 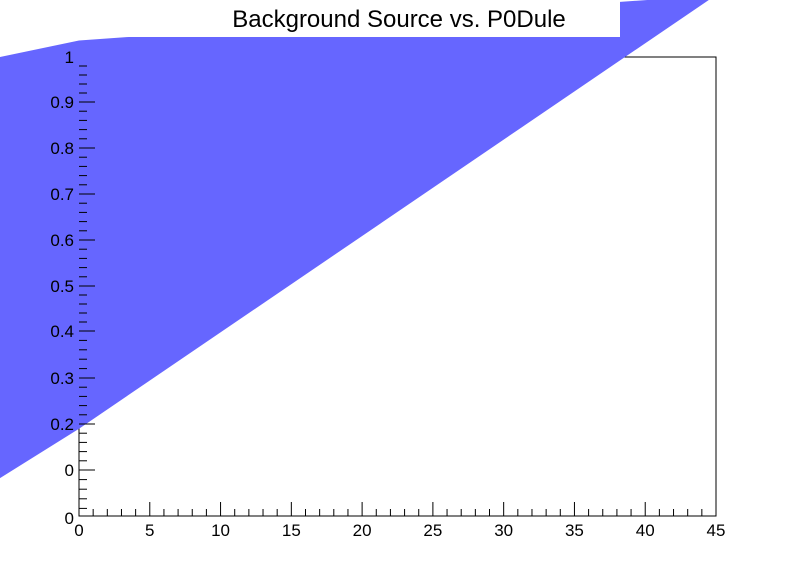 I want to click on y-tick-label: 0.5, so click(x=62, y=286).